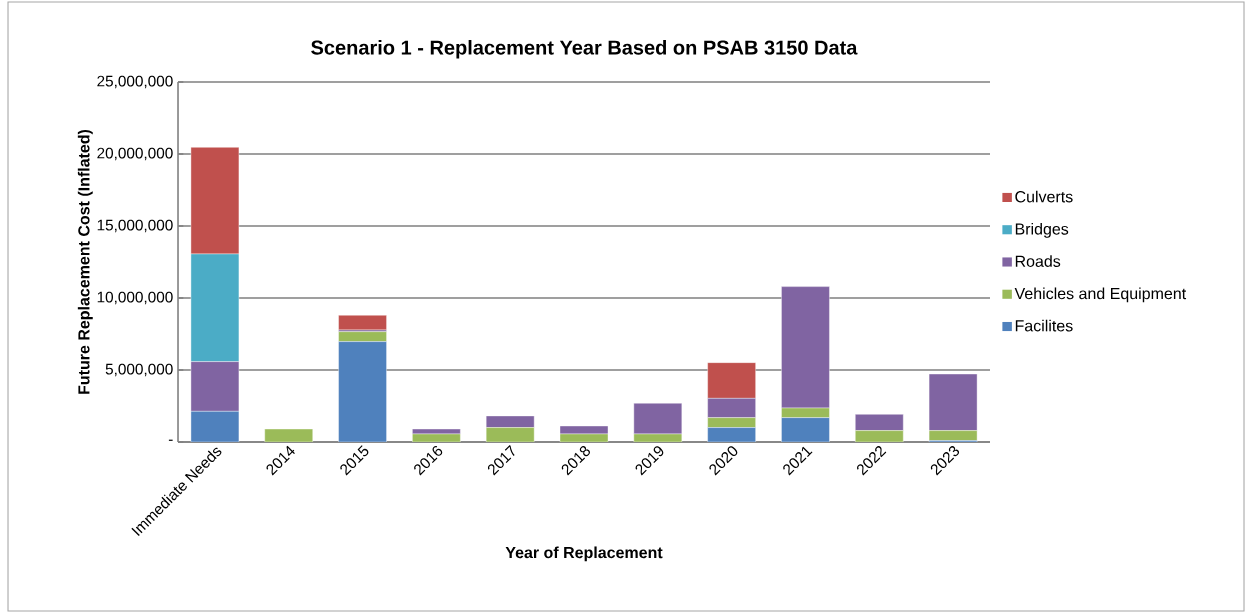  Describe the element at coordinates (1044, 325) in the screenshot. I see `legend-label: Facilites` at that location.